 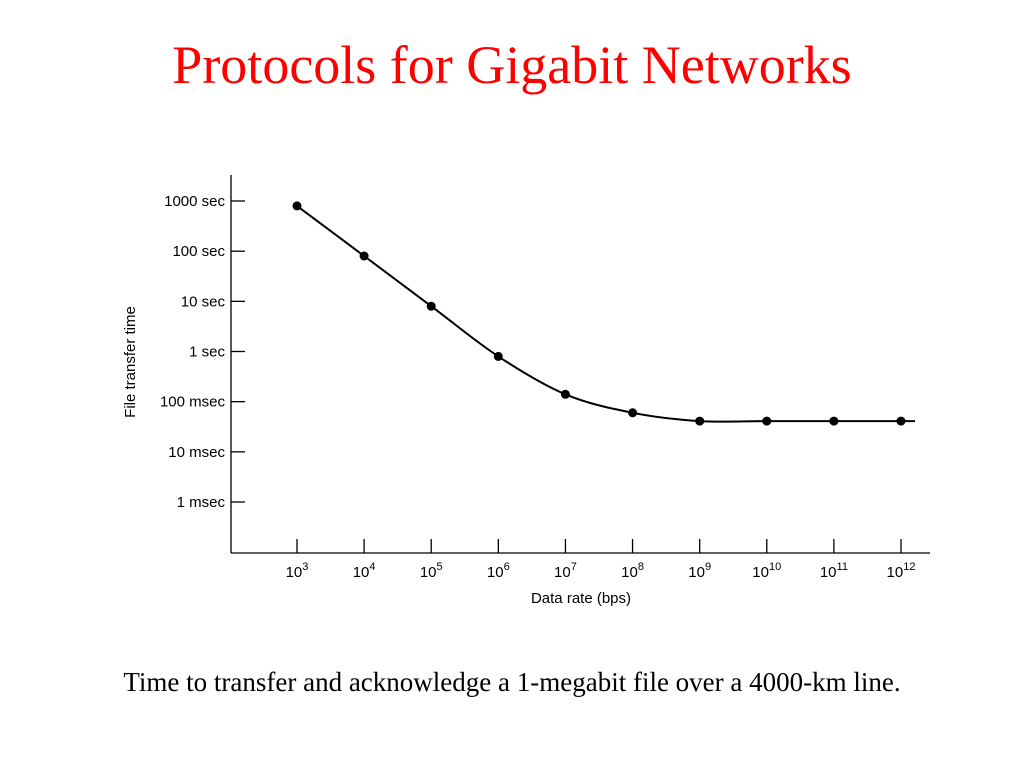 What do you see at coordinates (565, 571) in the screenshot?
I see `x-tick-label: 10⁷` at bounding box center [565, 571].